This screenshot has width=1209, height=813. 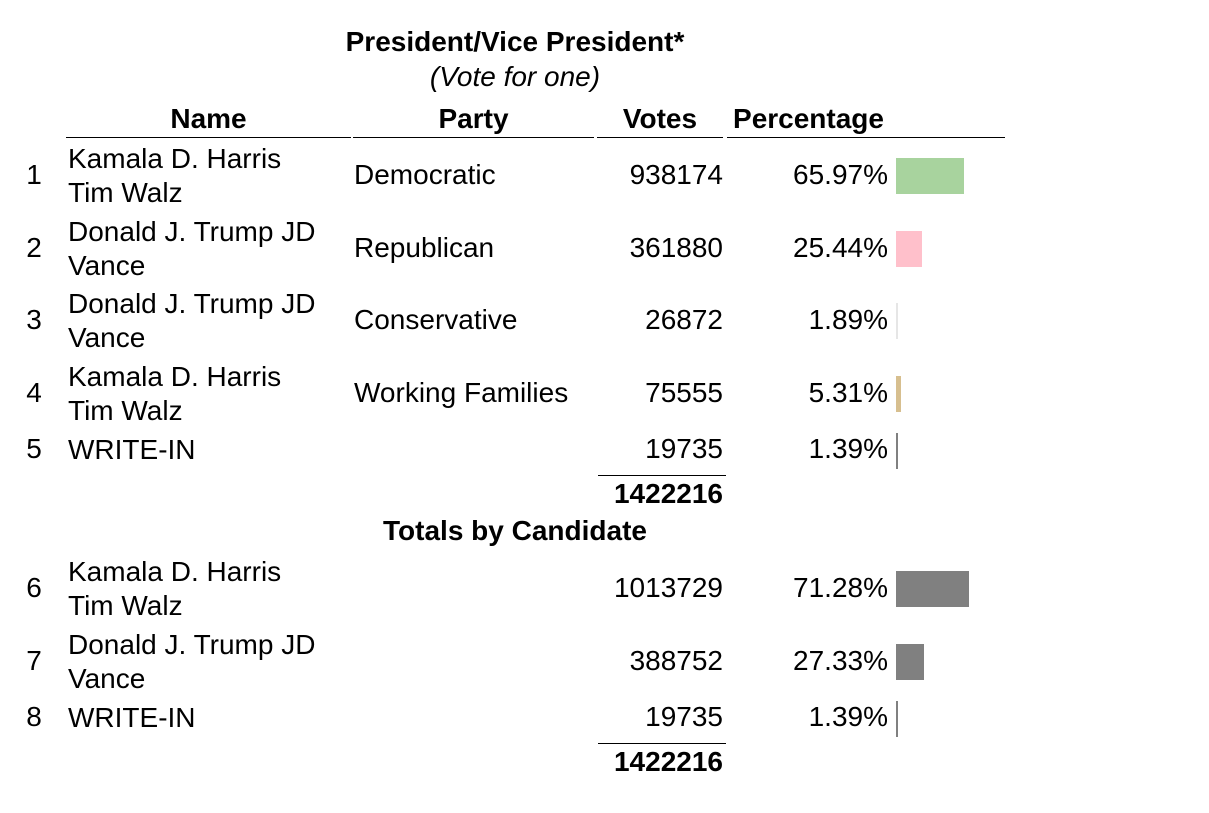 What do you see at coordinates (425, 174) in the screenshot?
I see `party-name: Democratic` at bounding box center [425, 174].